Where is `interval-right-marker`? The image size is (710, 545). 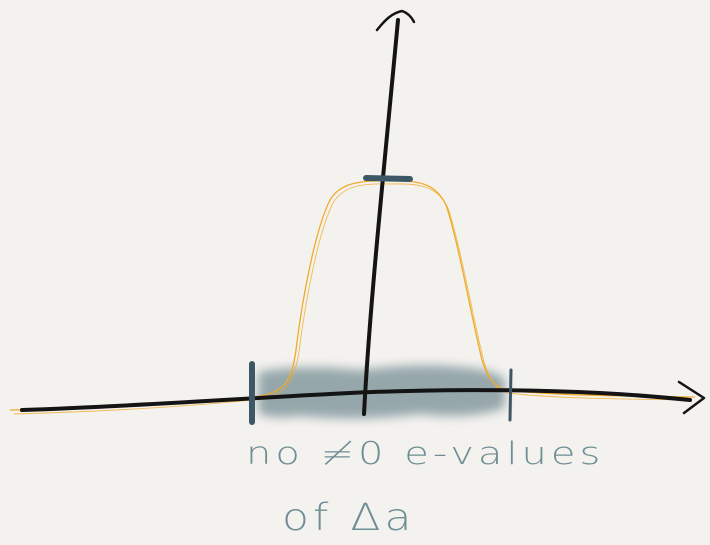
interval-right-marker is located at coordinates (510, 395).